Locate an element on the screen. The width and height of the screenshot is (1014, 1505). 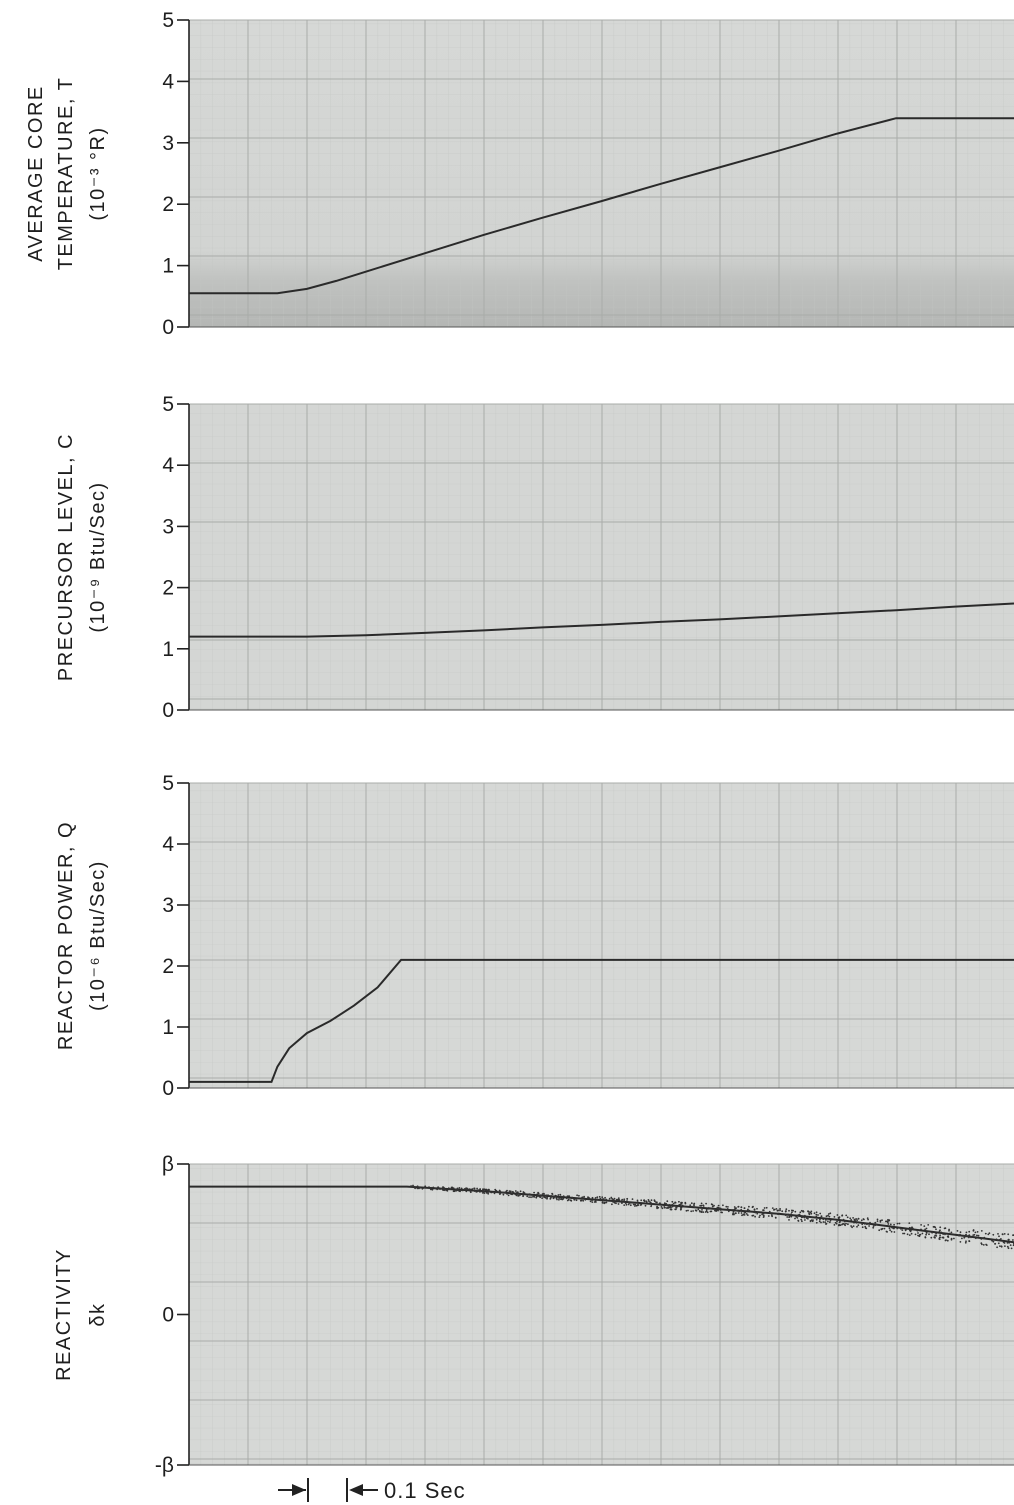
y-tick-label: -β is located at coordinates (164, 1465).